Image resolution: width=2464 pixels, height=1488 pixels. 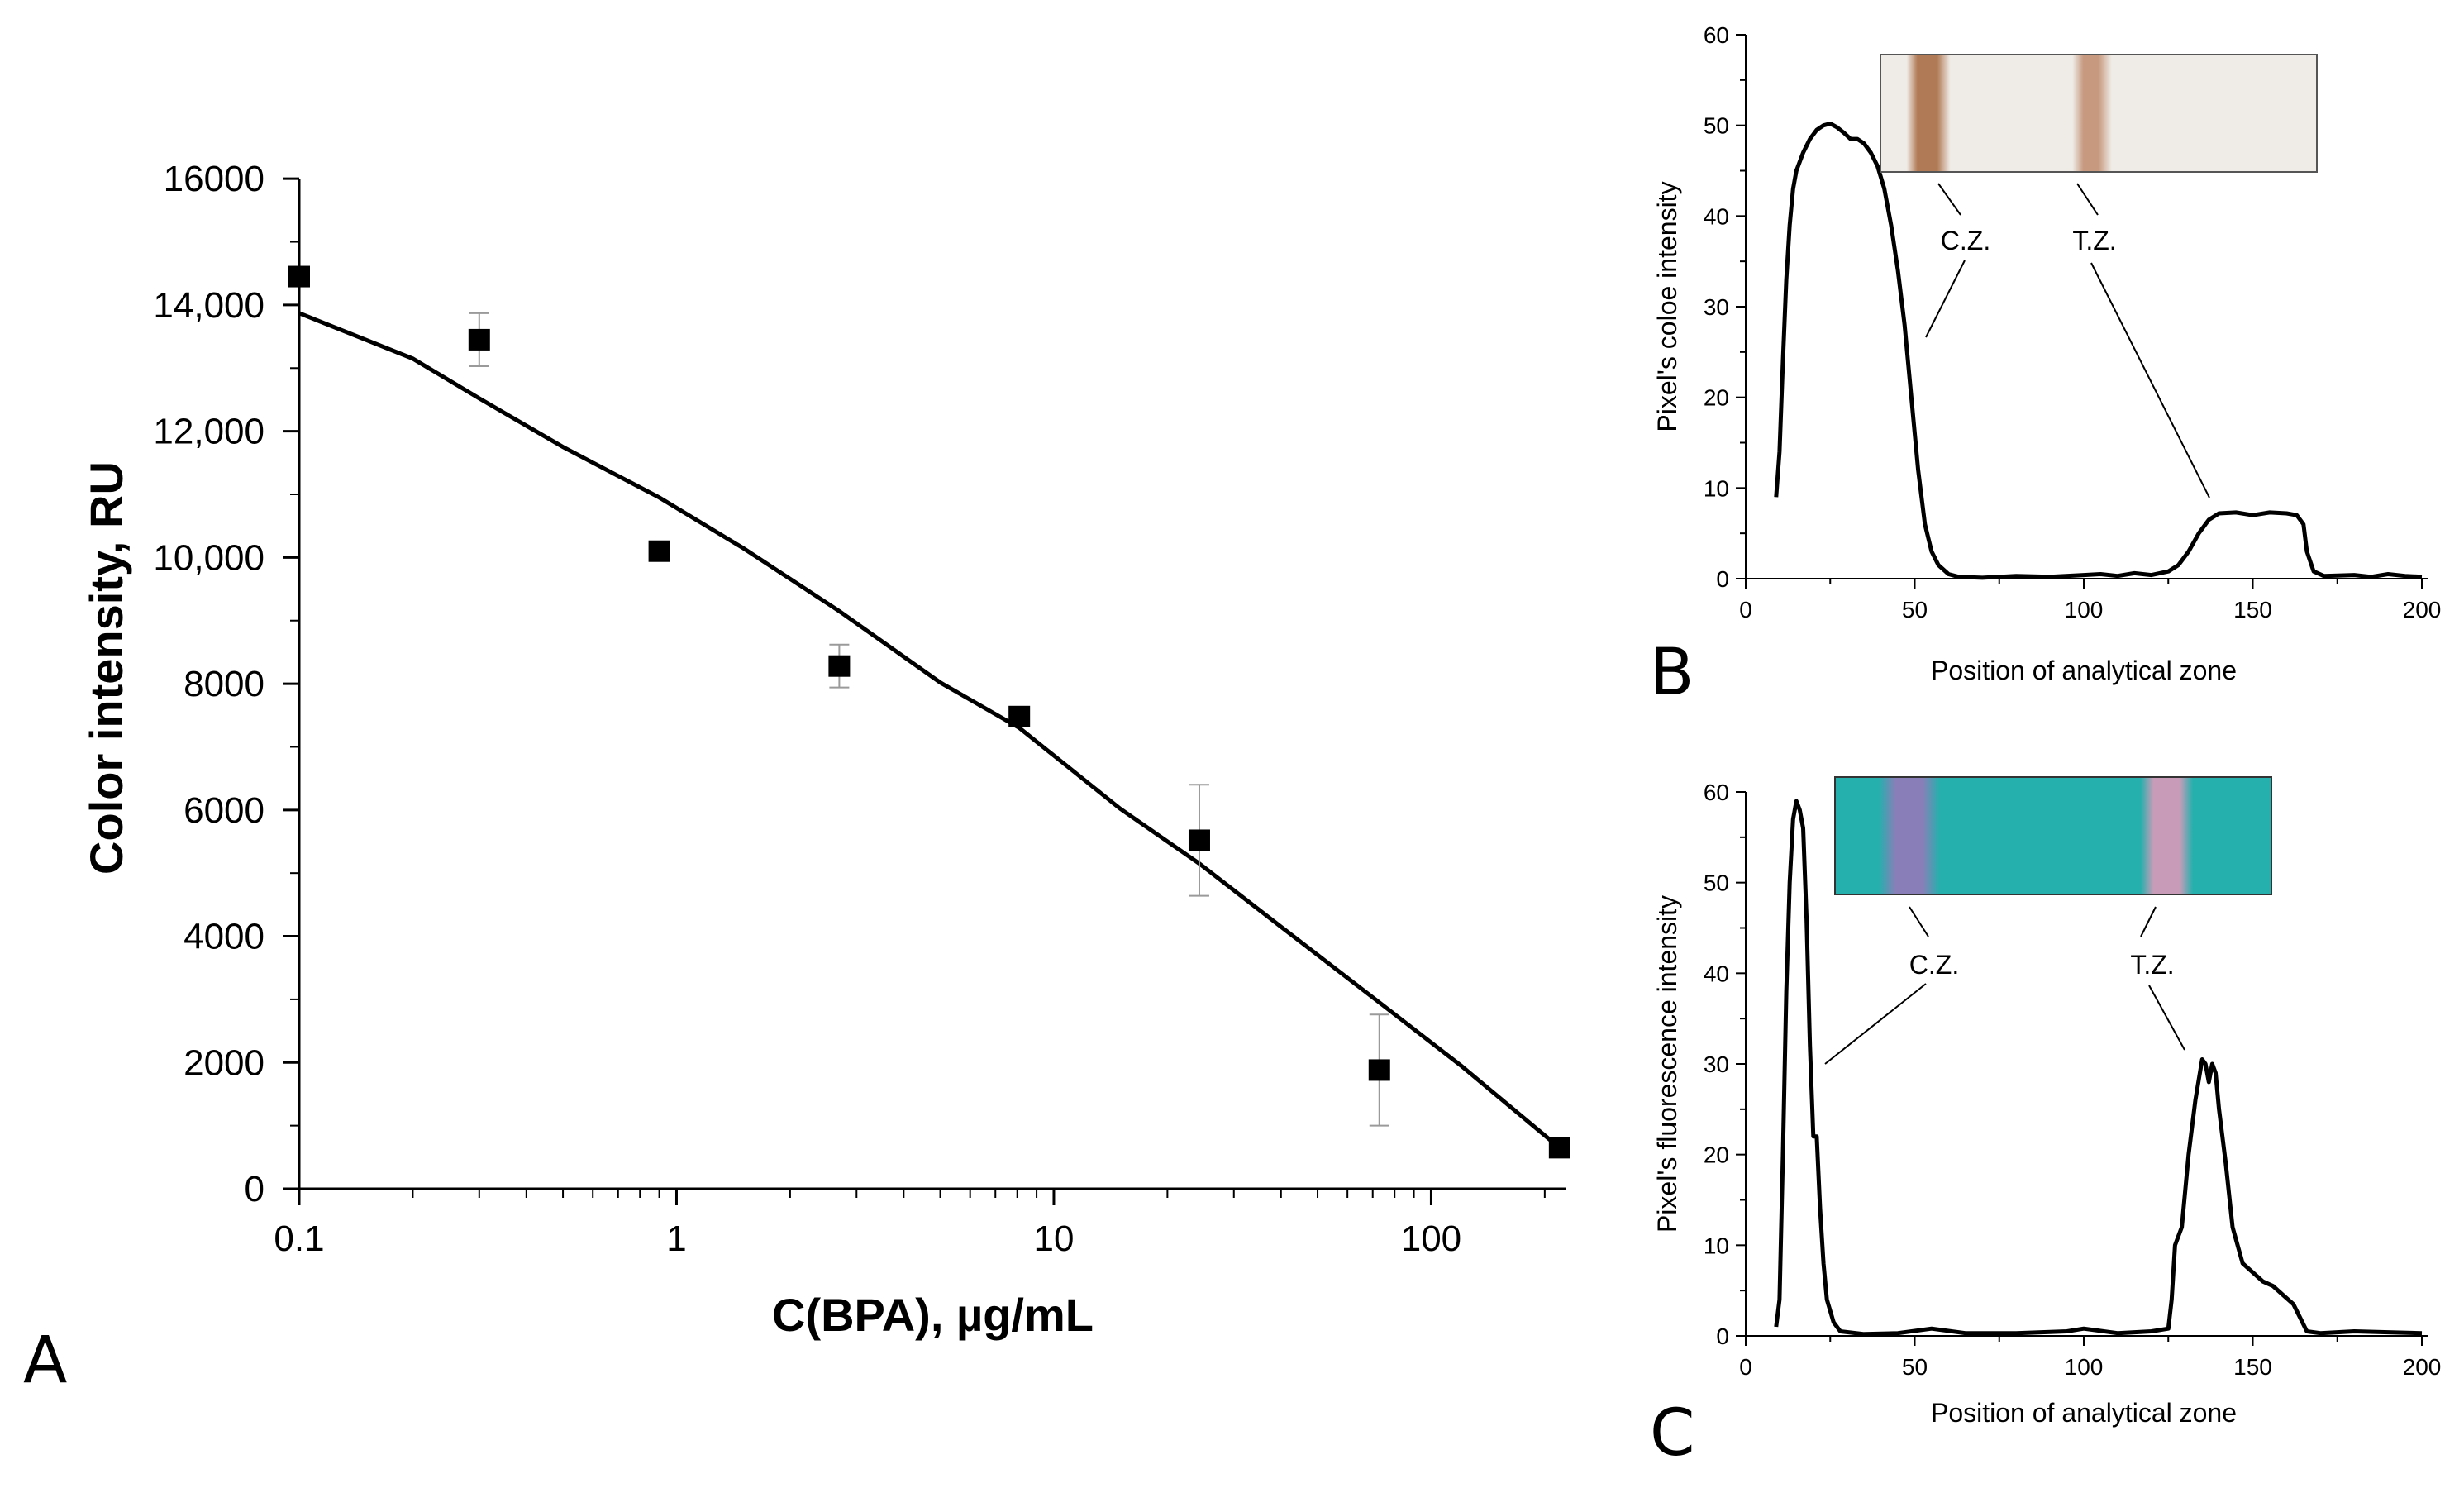 I want to click on panel-b-x-ticks: 0 50 100 150 200, so click(x=2090, y=600).